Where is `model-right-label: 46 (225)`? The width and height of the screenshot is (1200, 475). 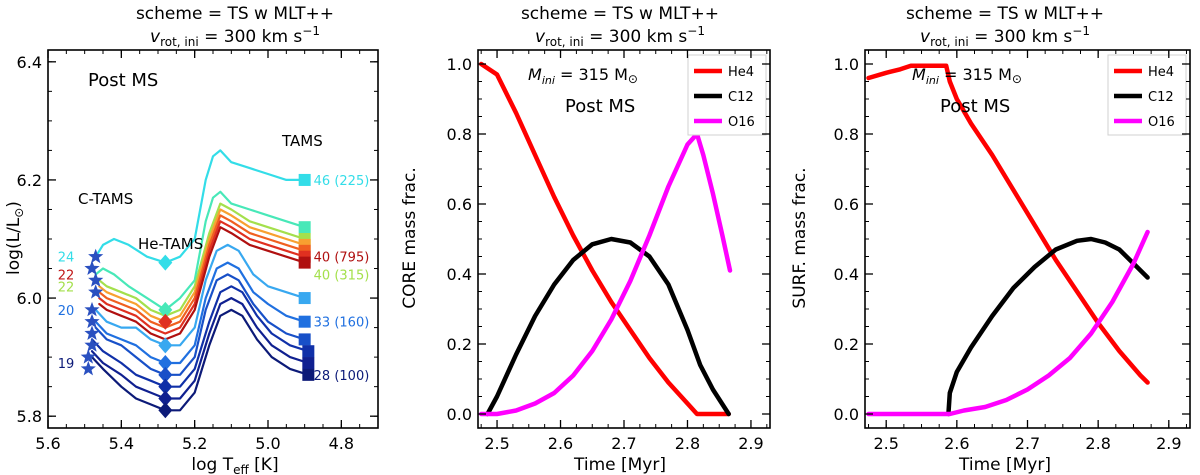 model-right-label: 46 (225) is located at coordinates (342, 181).